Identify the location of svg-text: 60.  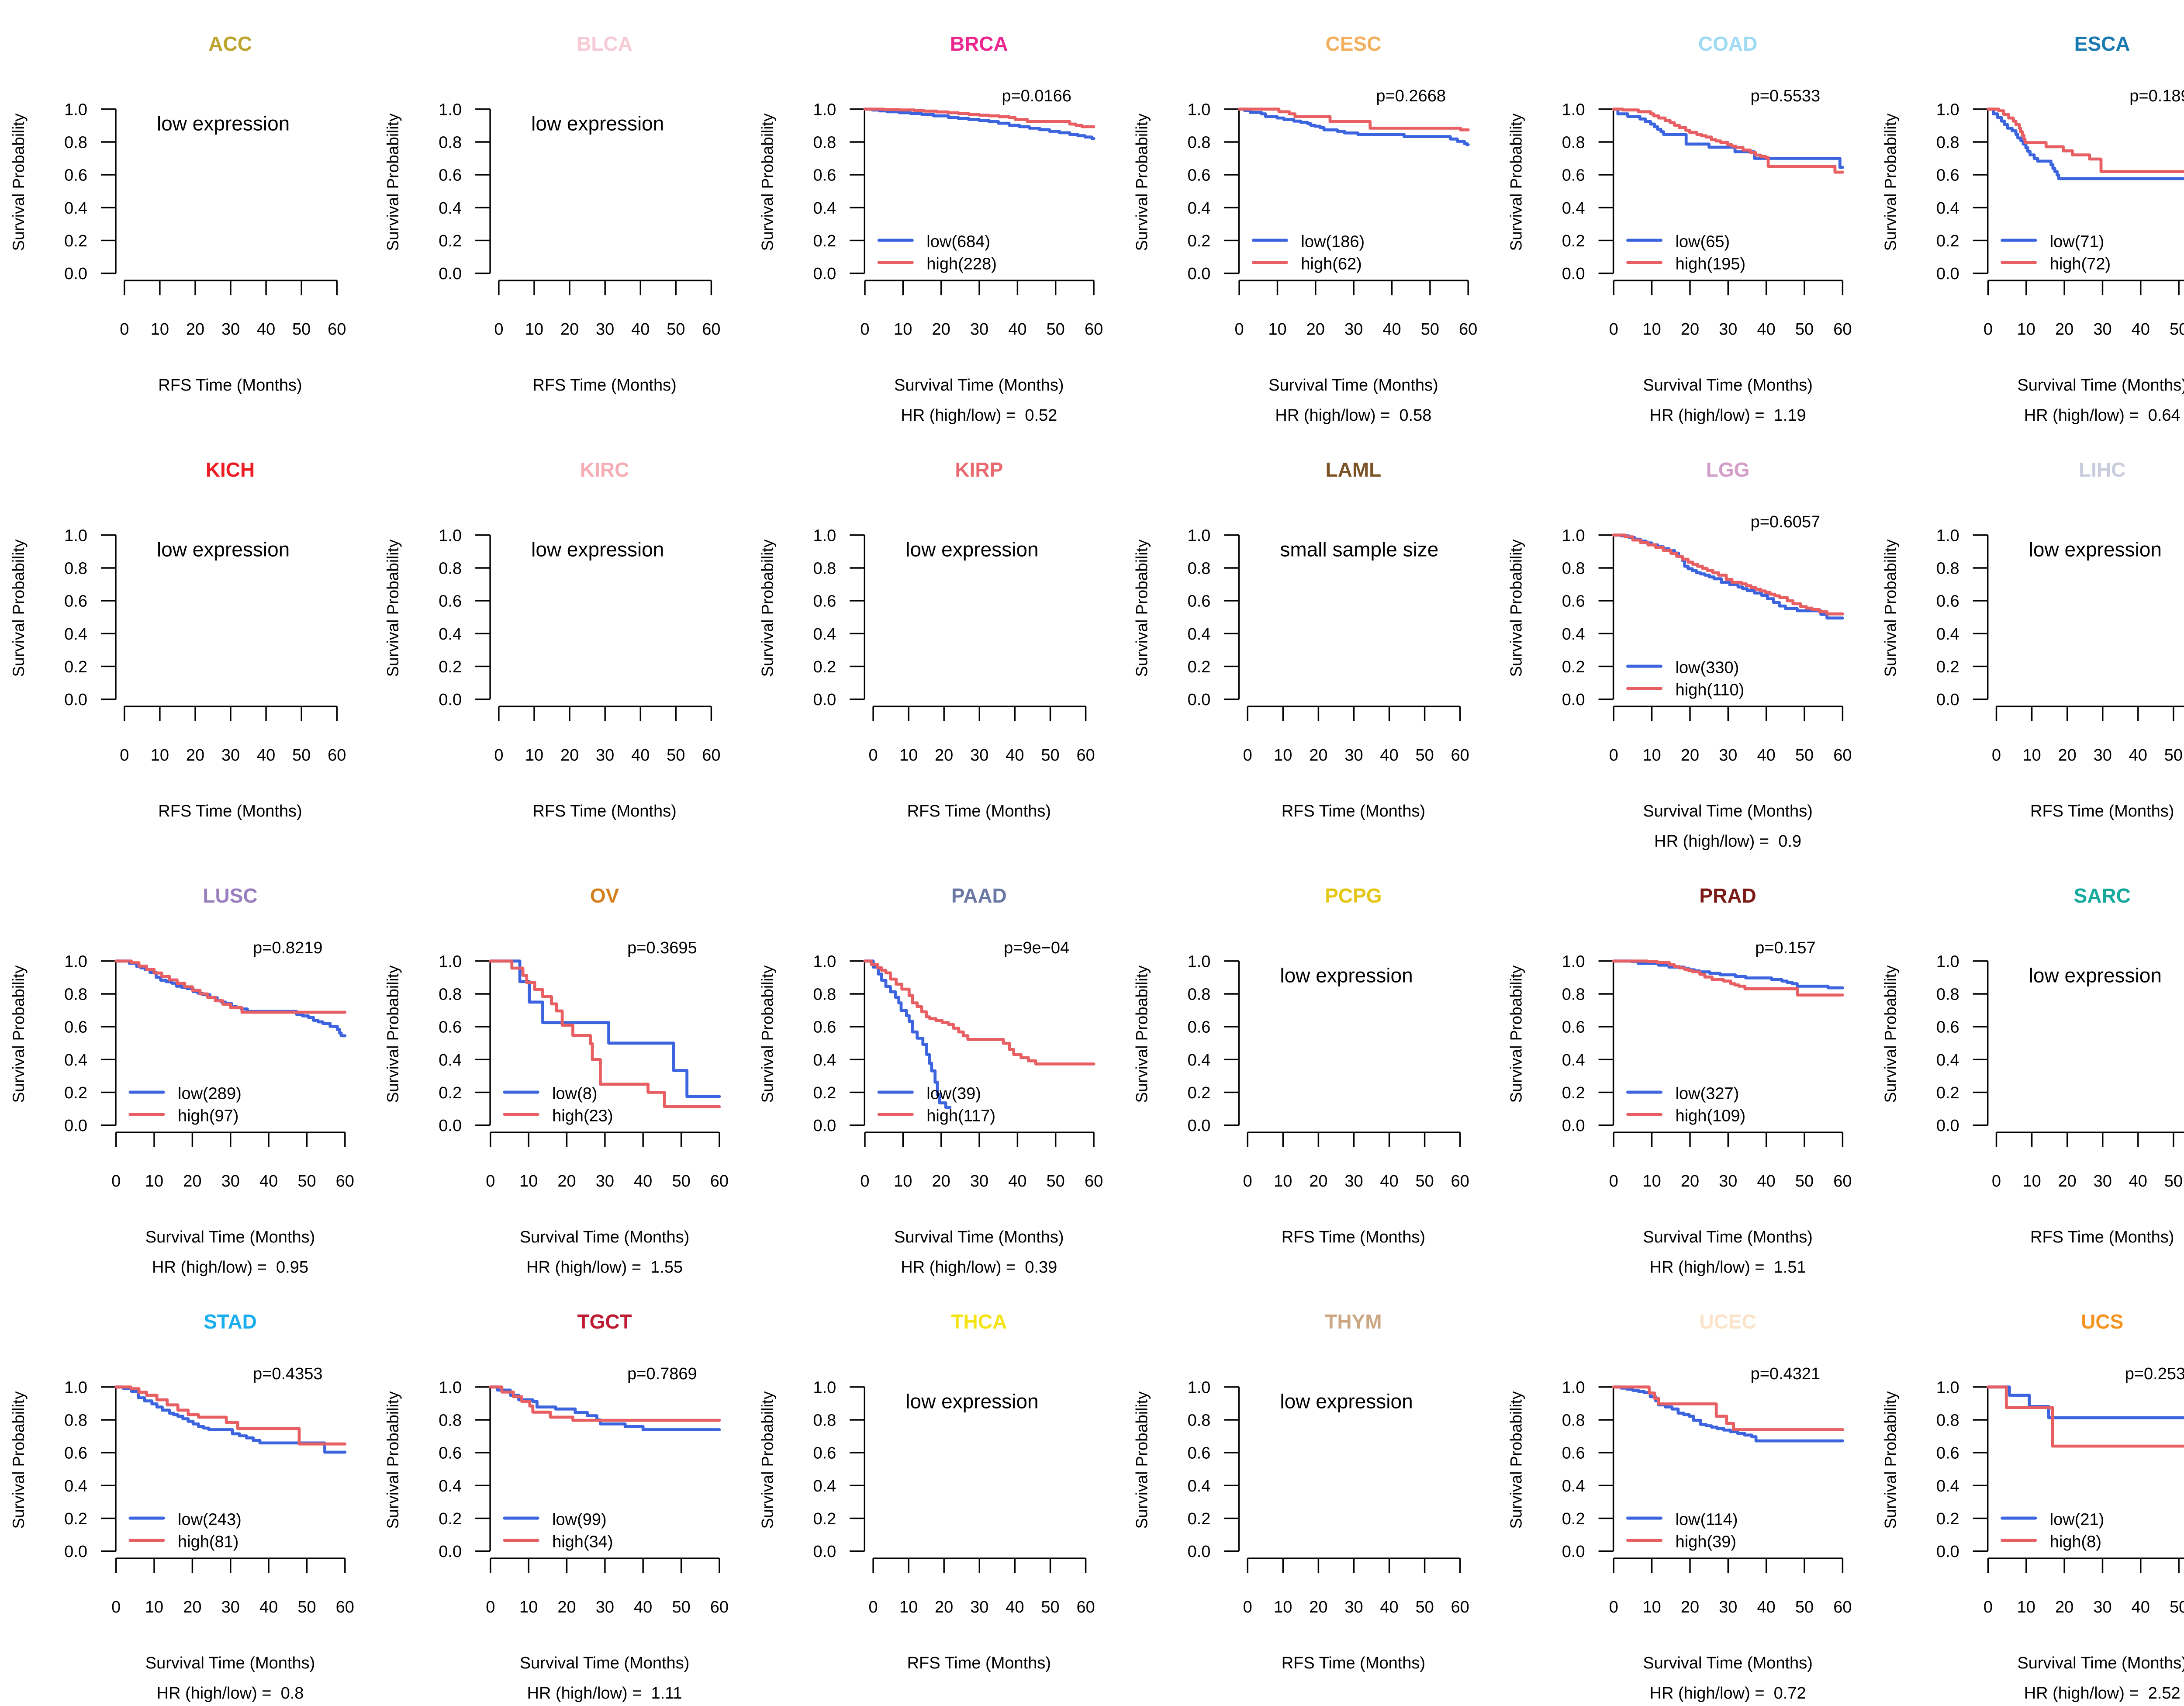
(1460, 1181).